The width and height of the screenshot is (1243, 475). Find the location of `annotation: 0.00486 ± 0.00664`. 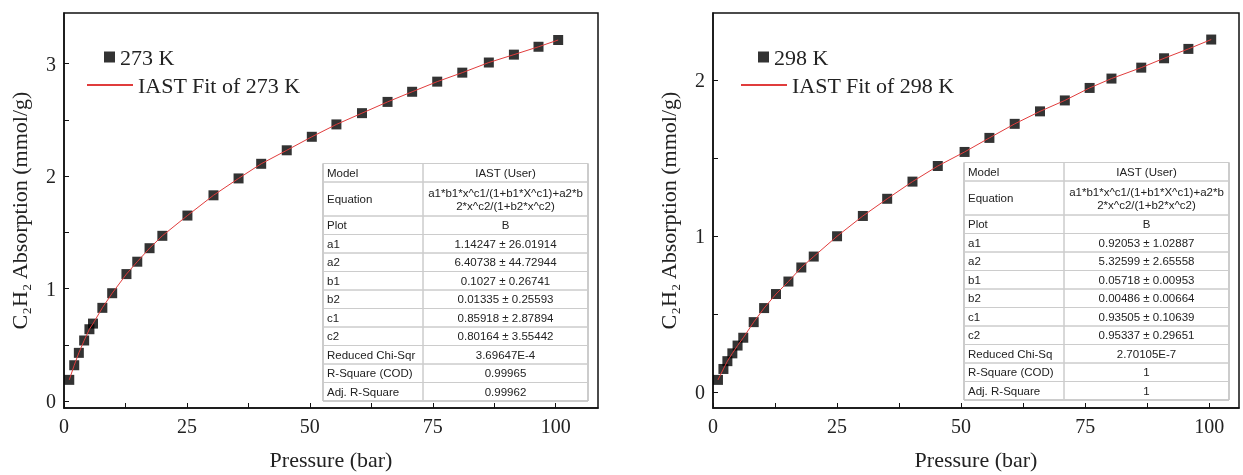

annotation: 0.00486 ± 0.00664 is located at coordinates (1147, 298).